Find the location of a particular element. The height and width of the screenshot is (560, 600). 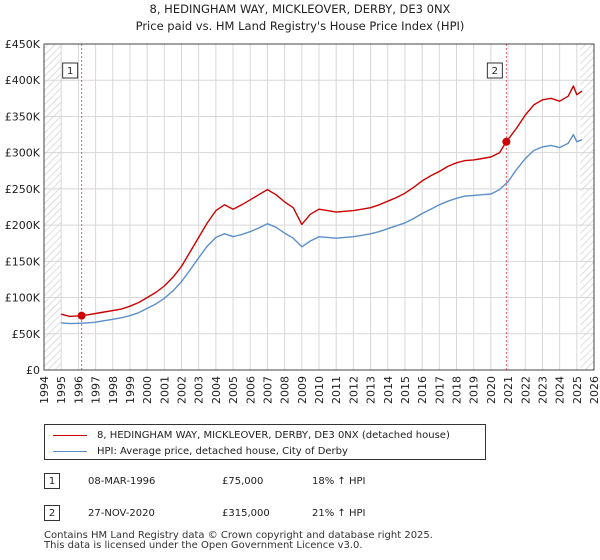

x-tick-label: 2009 is located at coordinates (302, 390).